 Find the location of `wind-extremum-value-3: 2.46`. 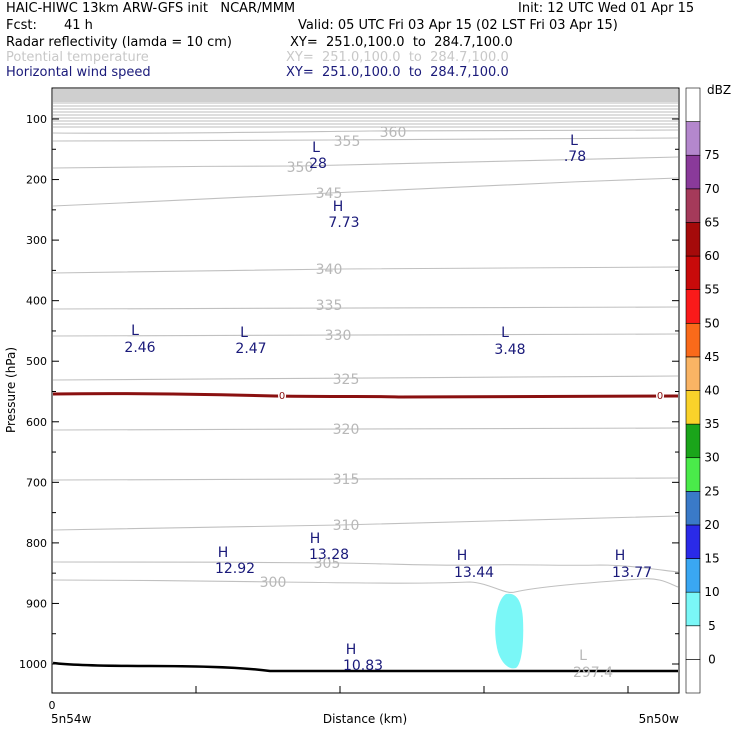

wind-extremum-value-3: 2.46 is located at coordinates (139, 348).